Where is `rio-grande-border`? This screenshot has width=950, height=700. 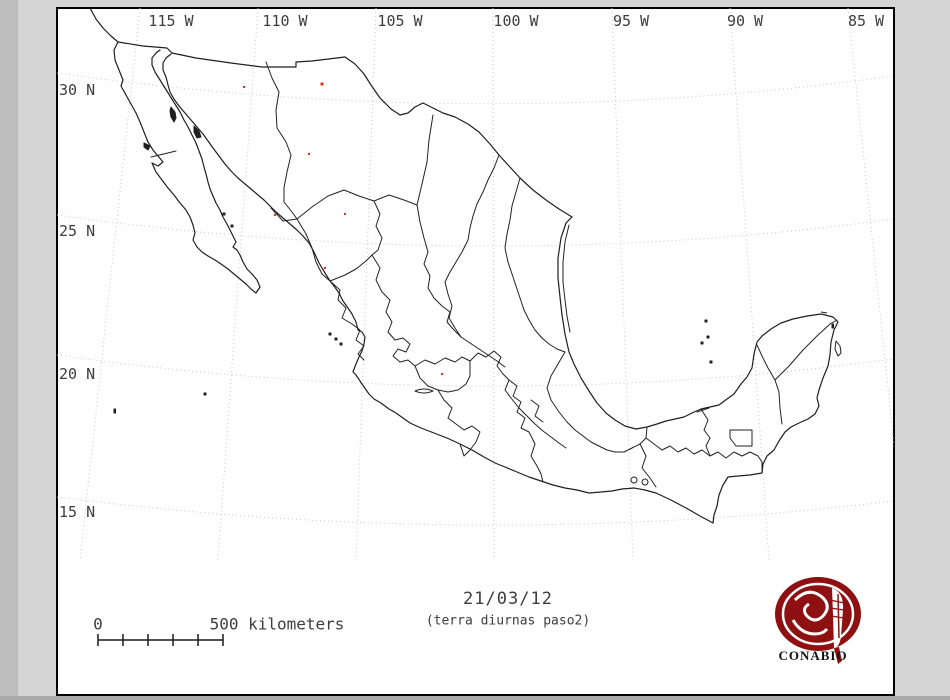
rio-grande-border is located at coordinates (458, 137).